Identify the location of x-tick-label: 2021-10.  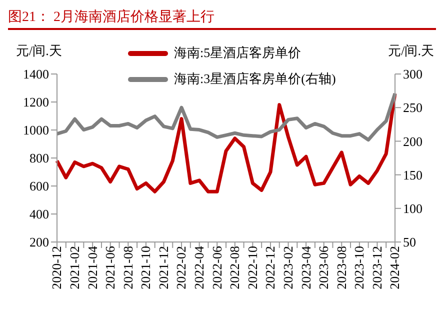
(146, 268).